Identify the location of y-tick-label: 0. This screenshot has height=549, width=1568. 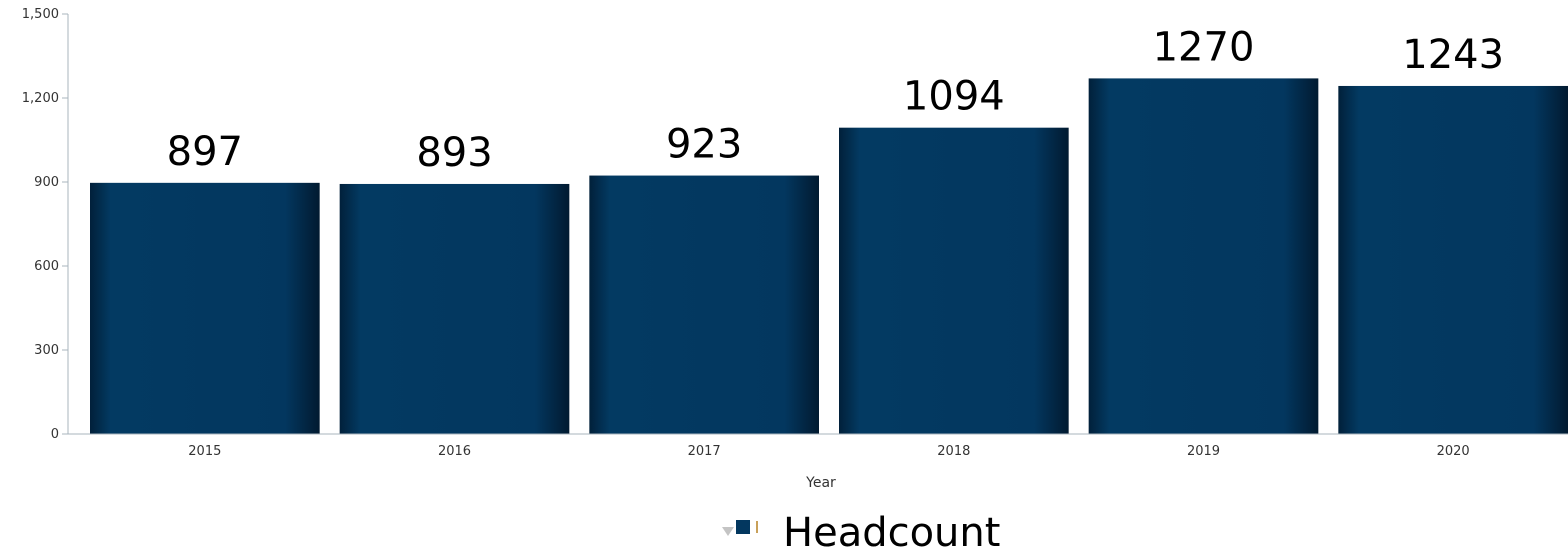
(55, 434).